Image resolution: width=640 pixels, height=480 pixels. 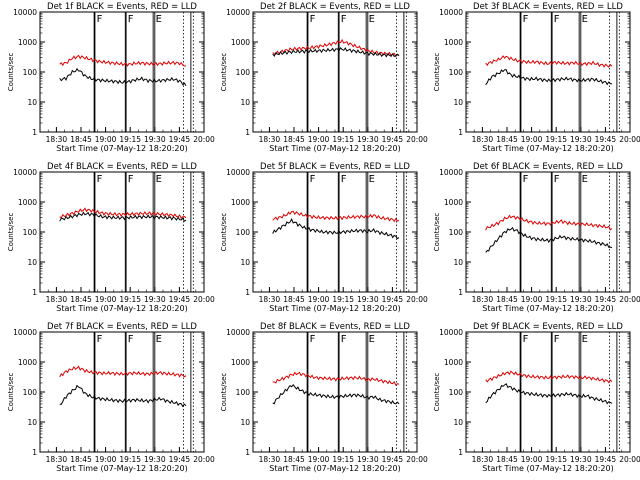 I want to click on panel-title: Det 2f BLACK = Events, RED = LLD, so click(x=335, y=7).